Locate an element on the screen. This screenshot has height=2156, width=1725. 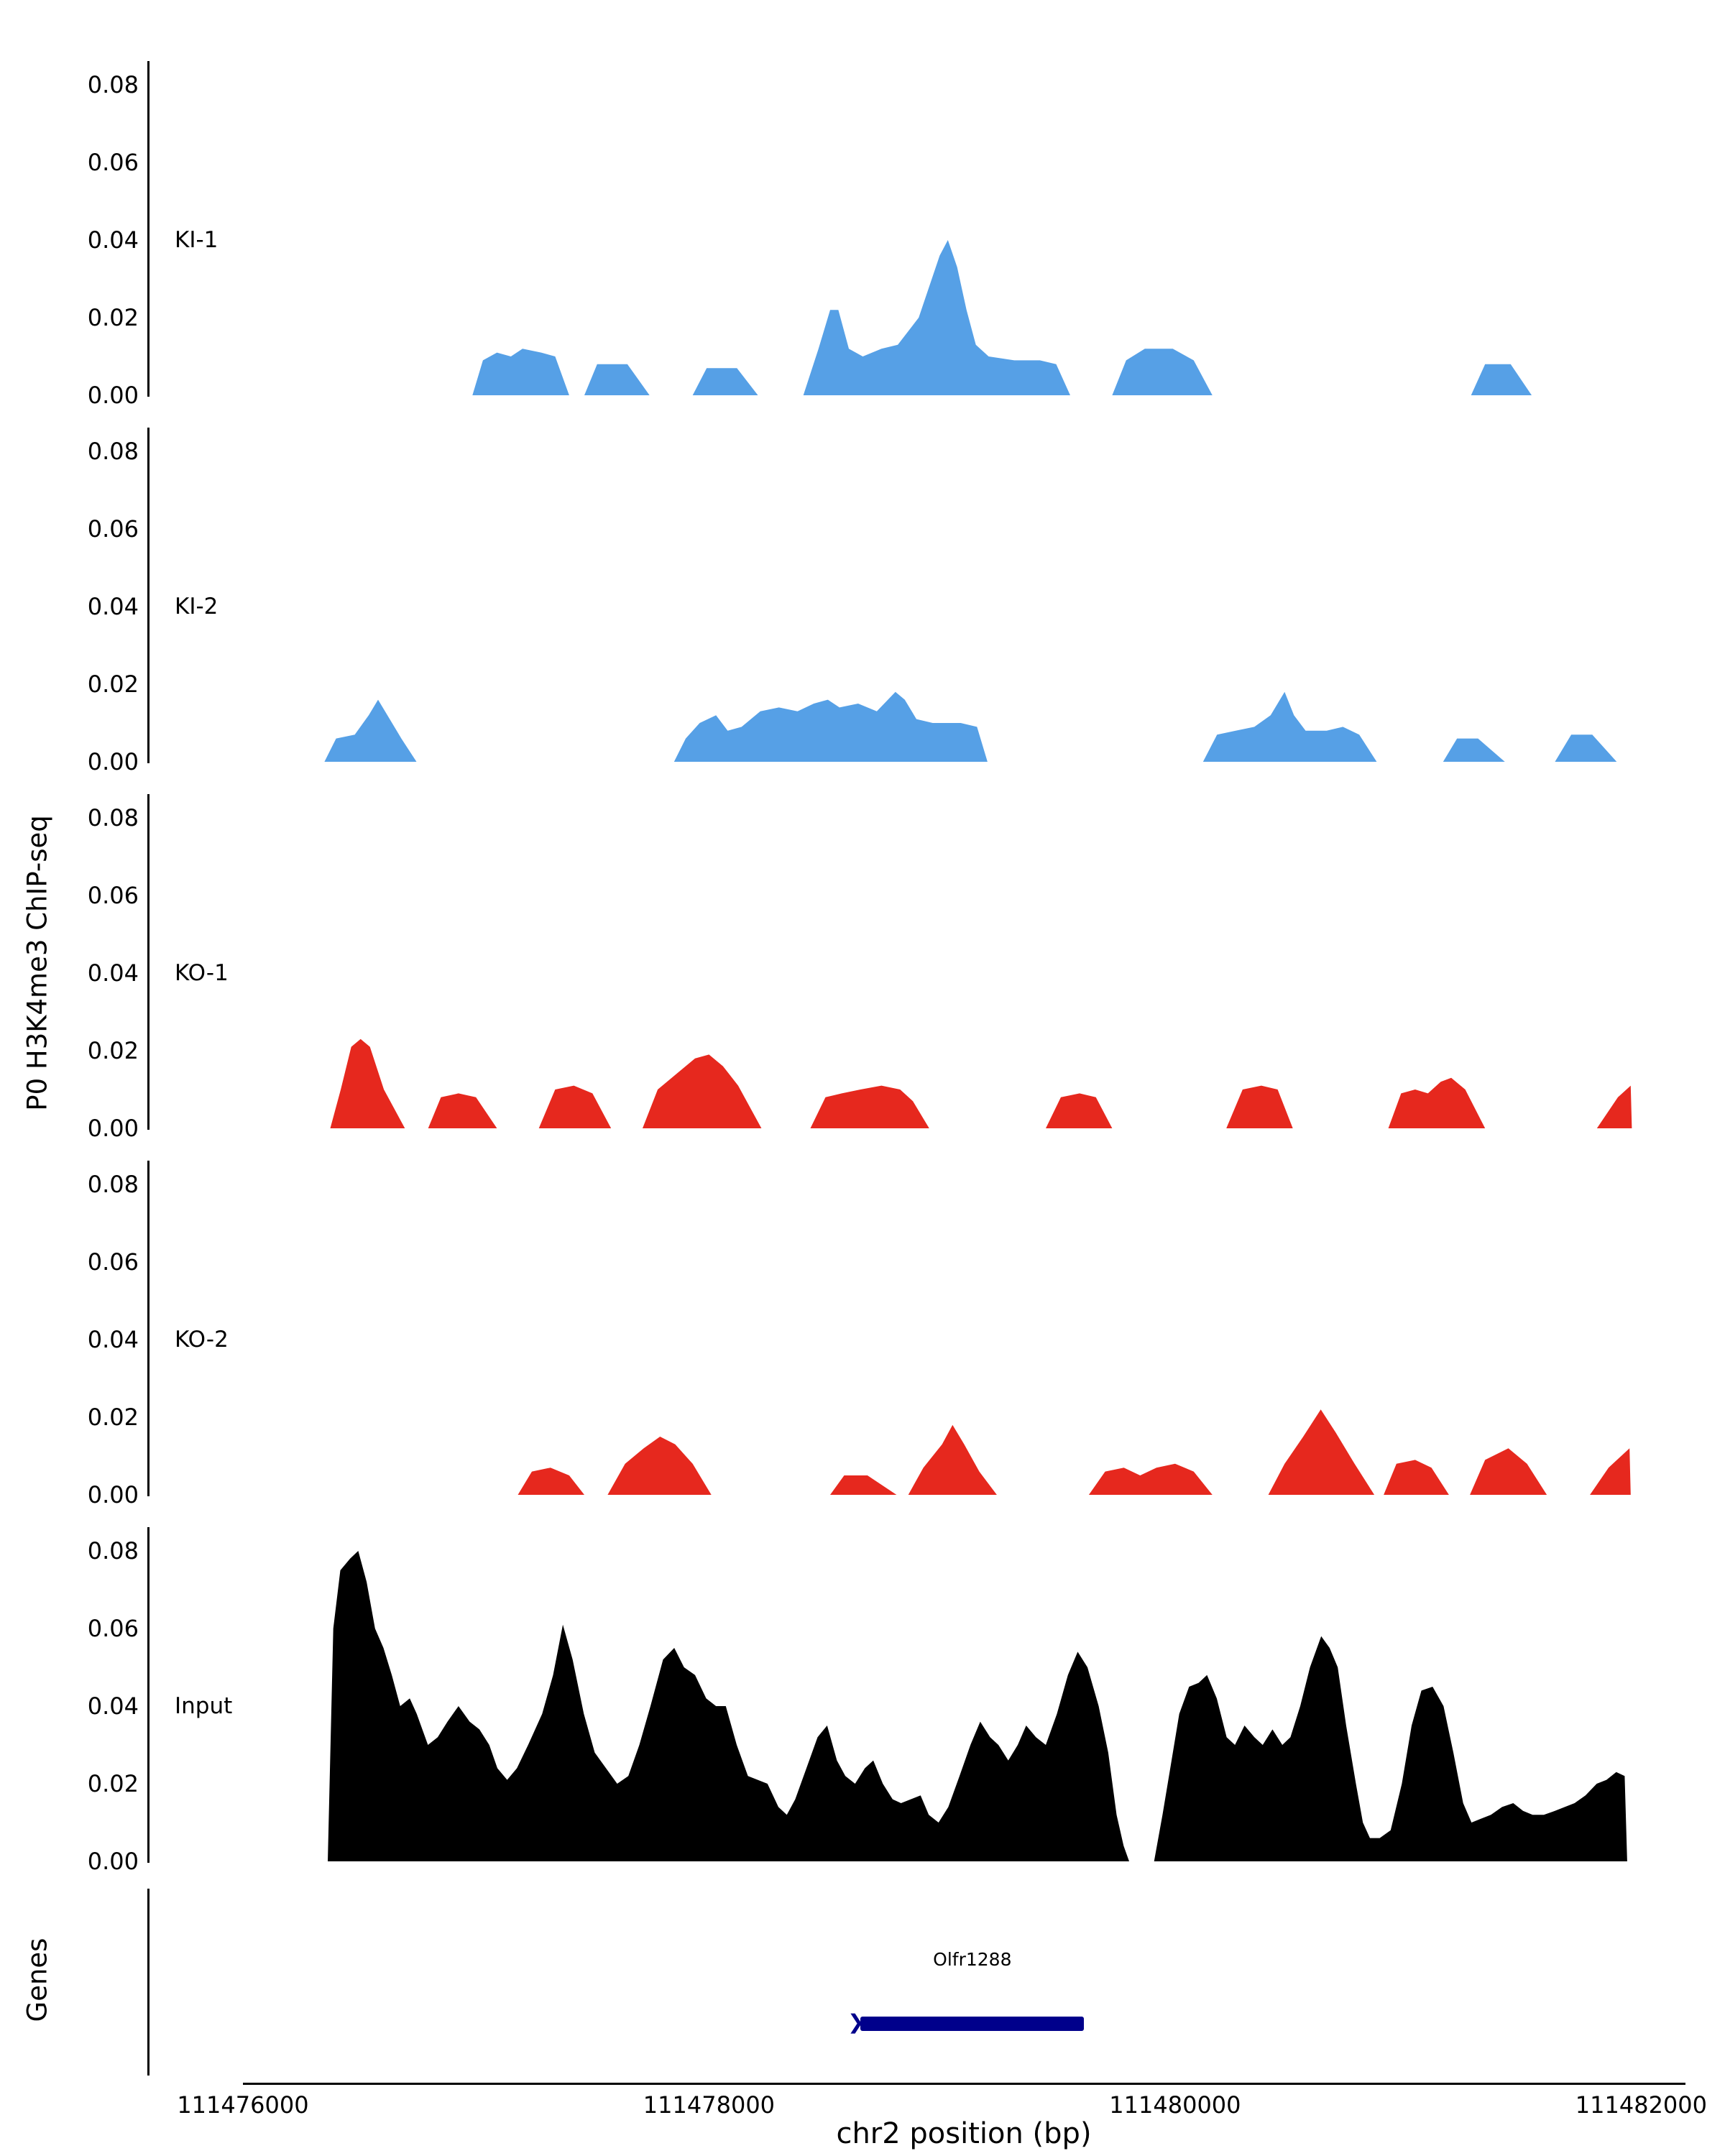
genes-axis-spine is located at coordinates (148, 1983).